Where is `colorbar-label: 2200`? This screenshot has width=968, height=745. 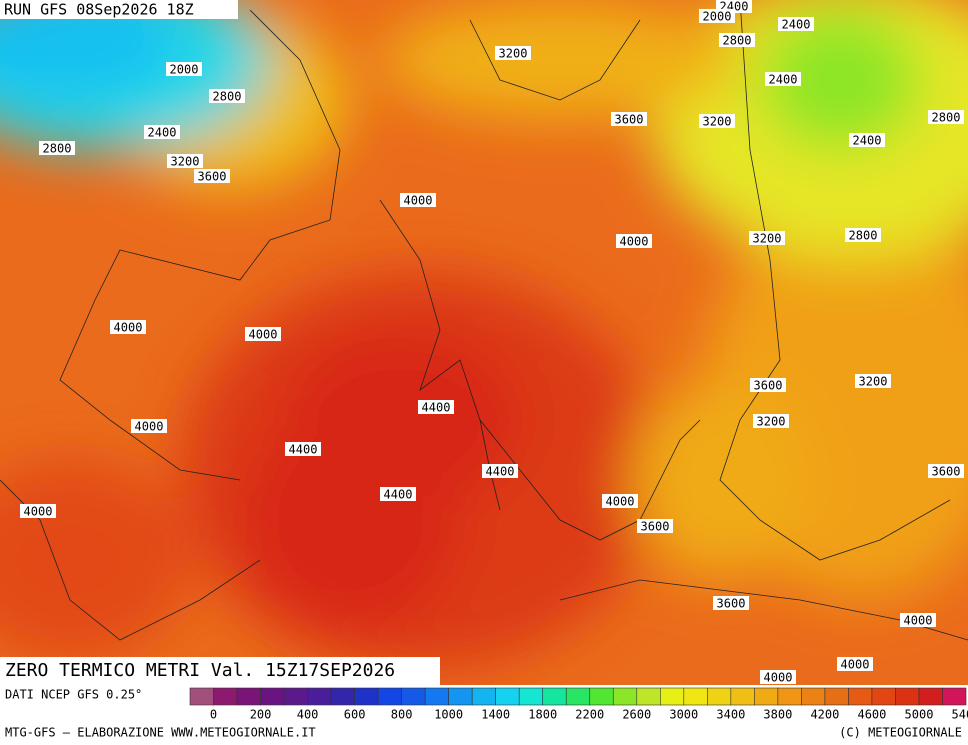
colorbar-label: 2200 is located at coordinates (589, 715).